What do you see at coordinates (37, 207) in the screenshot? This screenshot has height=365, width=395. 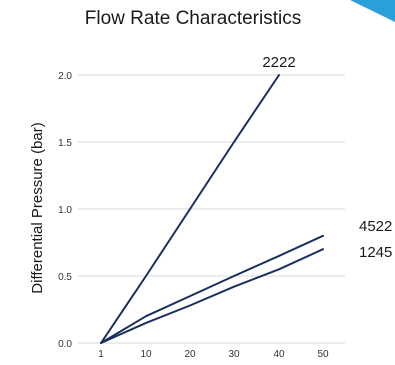 I see `y-axis-label: Differential Pressure (bar)` at bounding box center [37, 207].